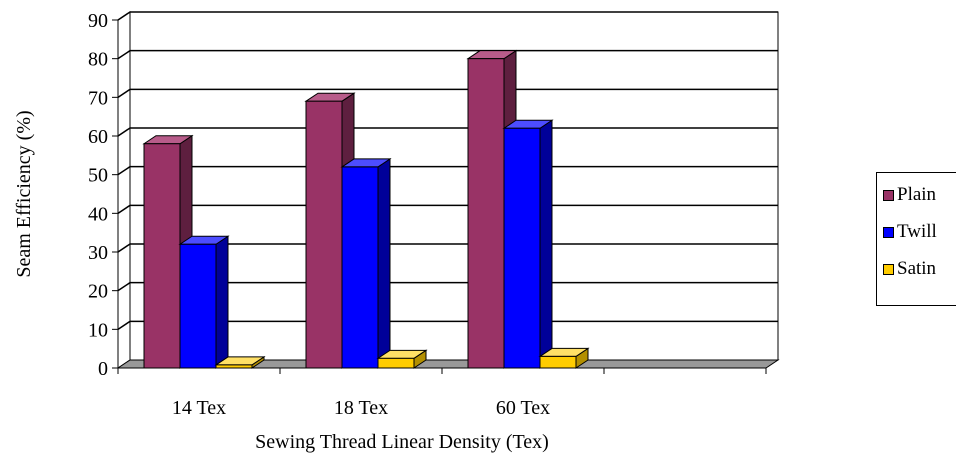  Describe the element at coordinates (98, 21) in the screenshot. I see `y-tick-label: 90` at that location.